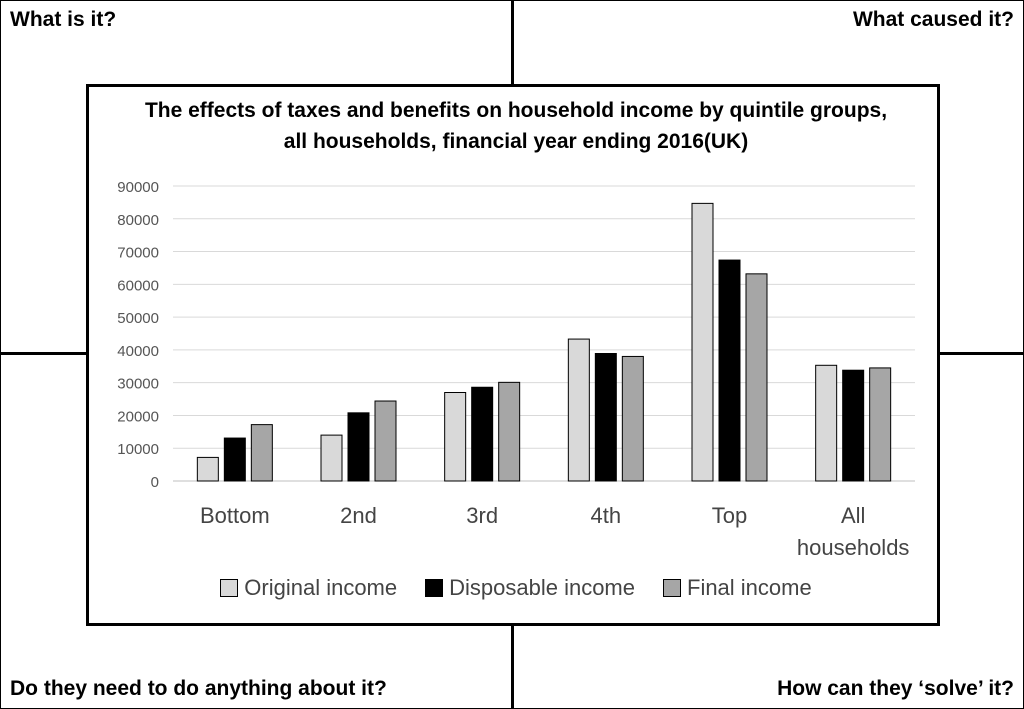 This screenshot has width=1024, height=709. Describe the element at coordinates (138, 318) in the screenshot. I see `y-tick-label: 50000` at that location.